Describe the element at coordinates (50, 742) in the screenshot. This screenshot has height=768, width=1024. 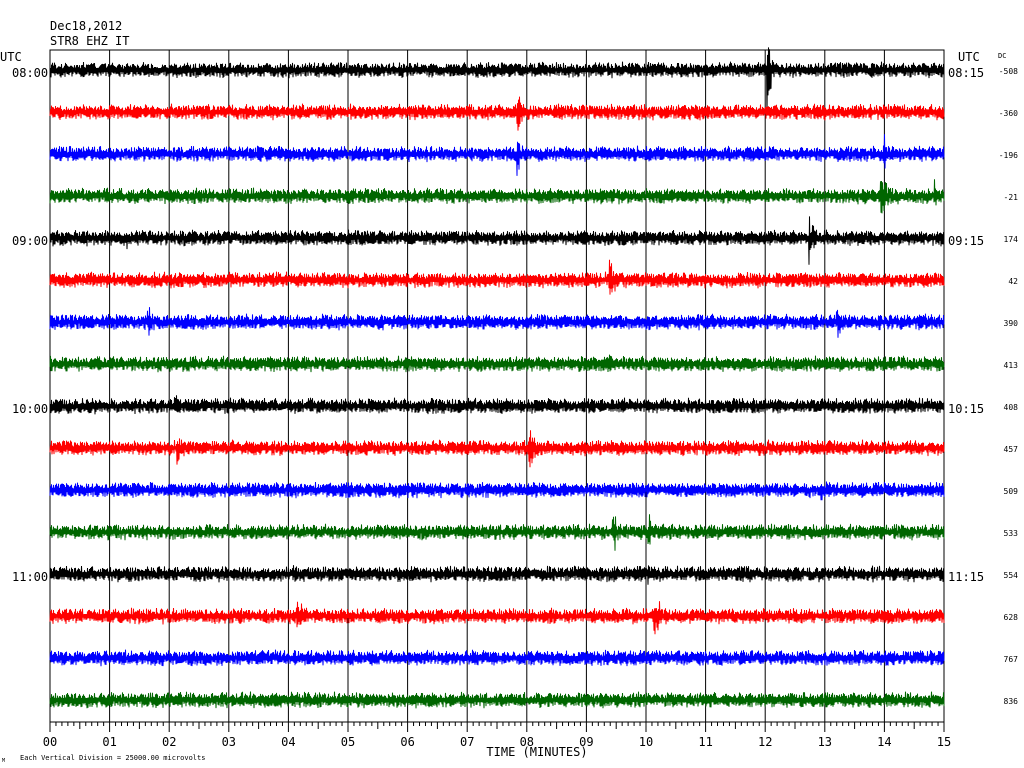
I see `x-tick-label: 00` at that location.